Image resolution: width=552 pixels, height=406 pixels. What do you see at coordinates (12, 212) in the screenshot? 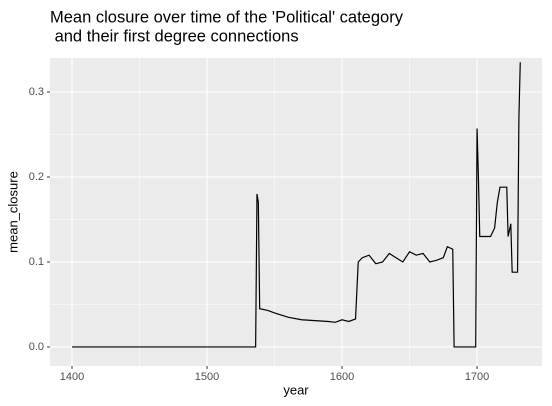
I see `y-axis-title: mean_closure` at bounding box center [12, 212].